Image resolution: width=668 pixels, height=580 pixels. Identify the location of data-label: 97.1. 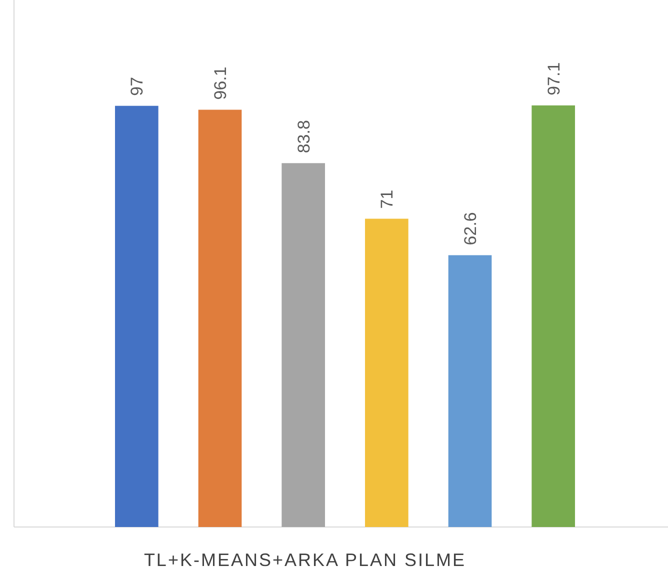
(554, 79).